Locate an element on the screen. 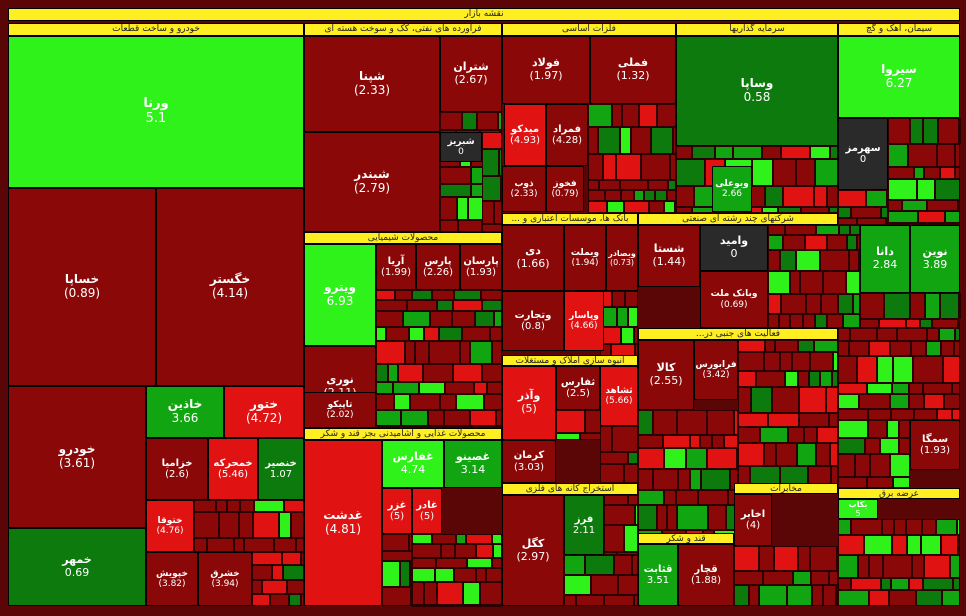 The image size is (966, 616). treemap-tile: وآذر (5) is located at coordinates (529, 403).